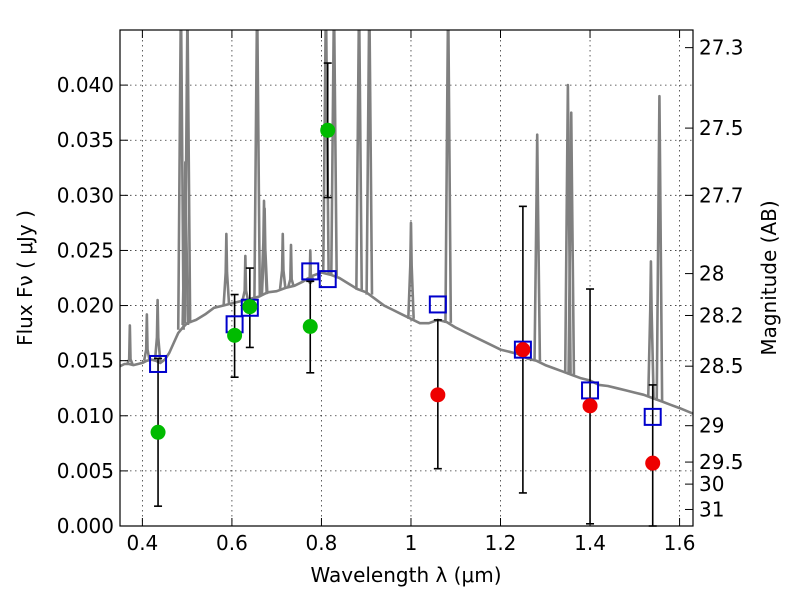 This screenshot has height=600, width=800. What do you see at coordinates (411, 543) in the screenshot?
I see `x-tick-label: 1` at bounding box center [411, 543].